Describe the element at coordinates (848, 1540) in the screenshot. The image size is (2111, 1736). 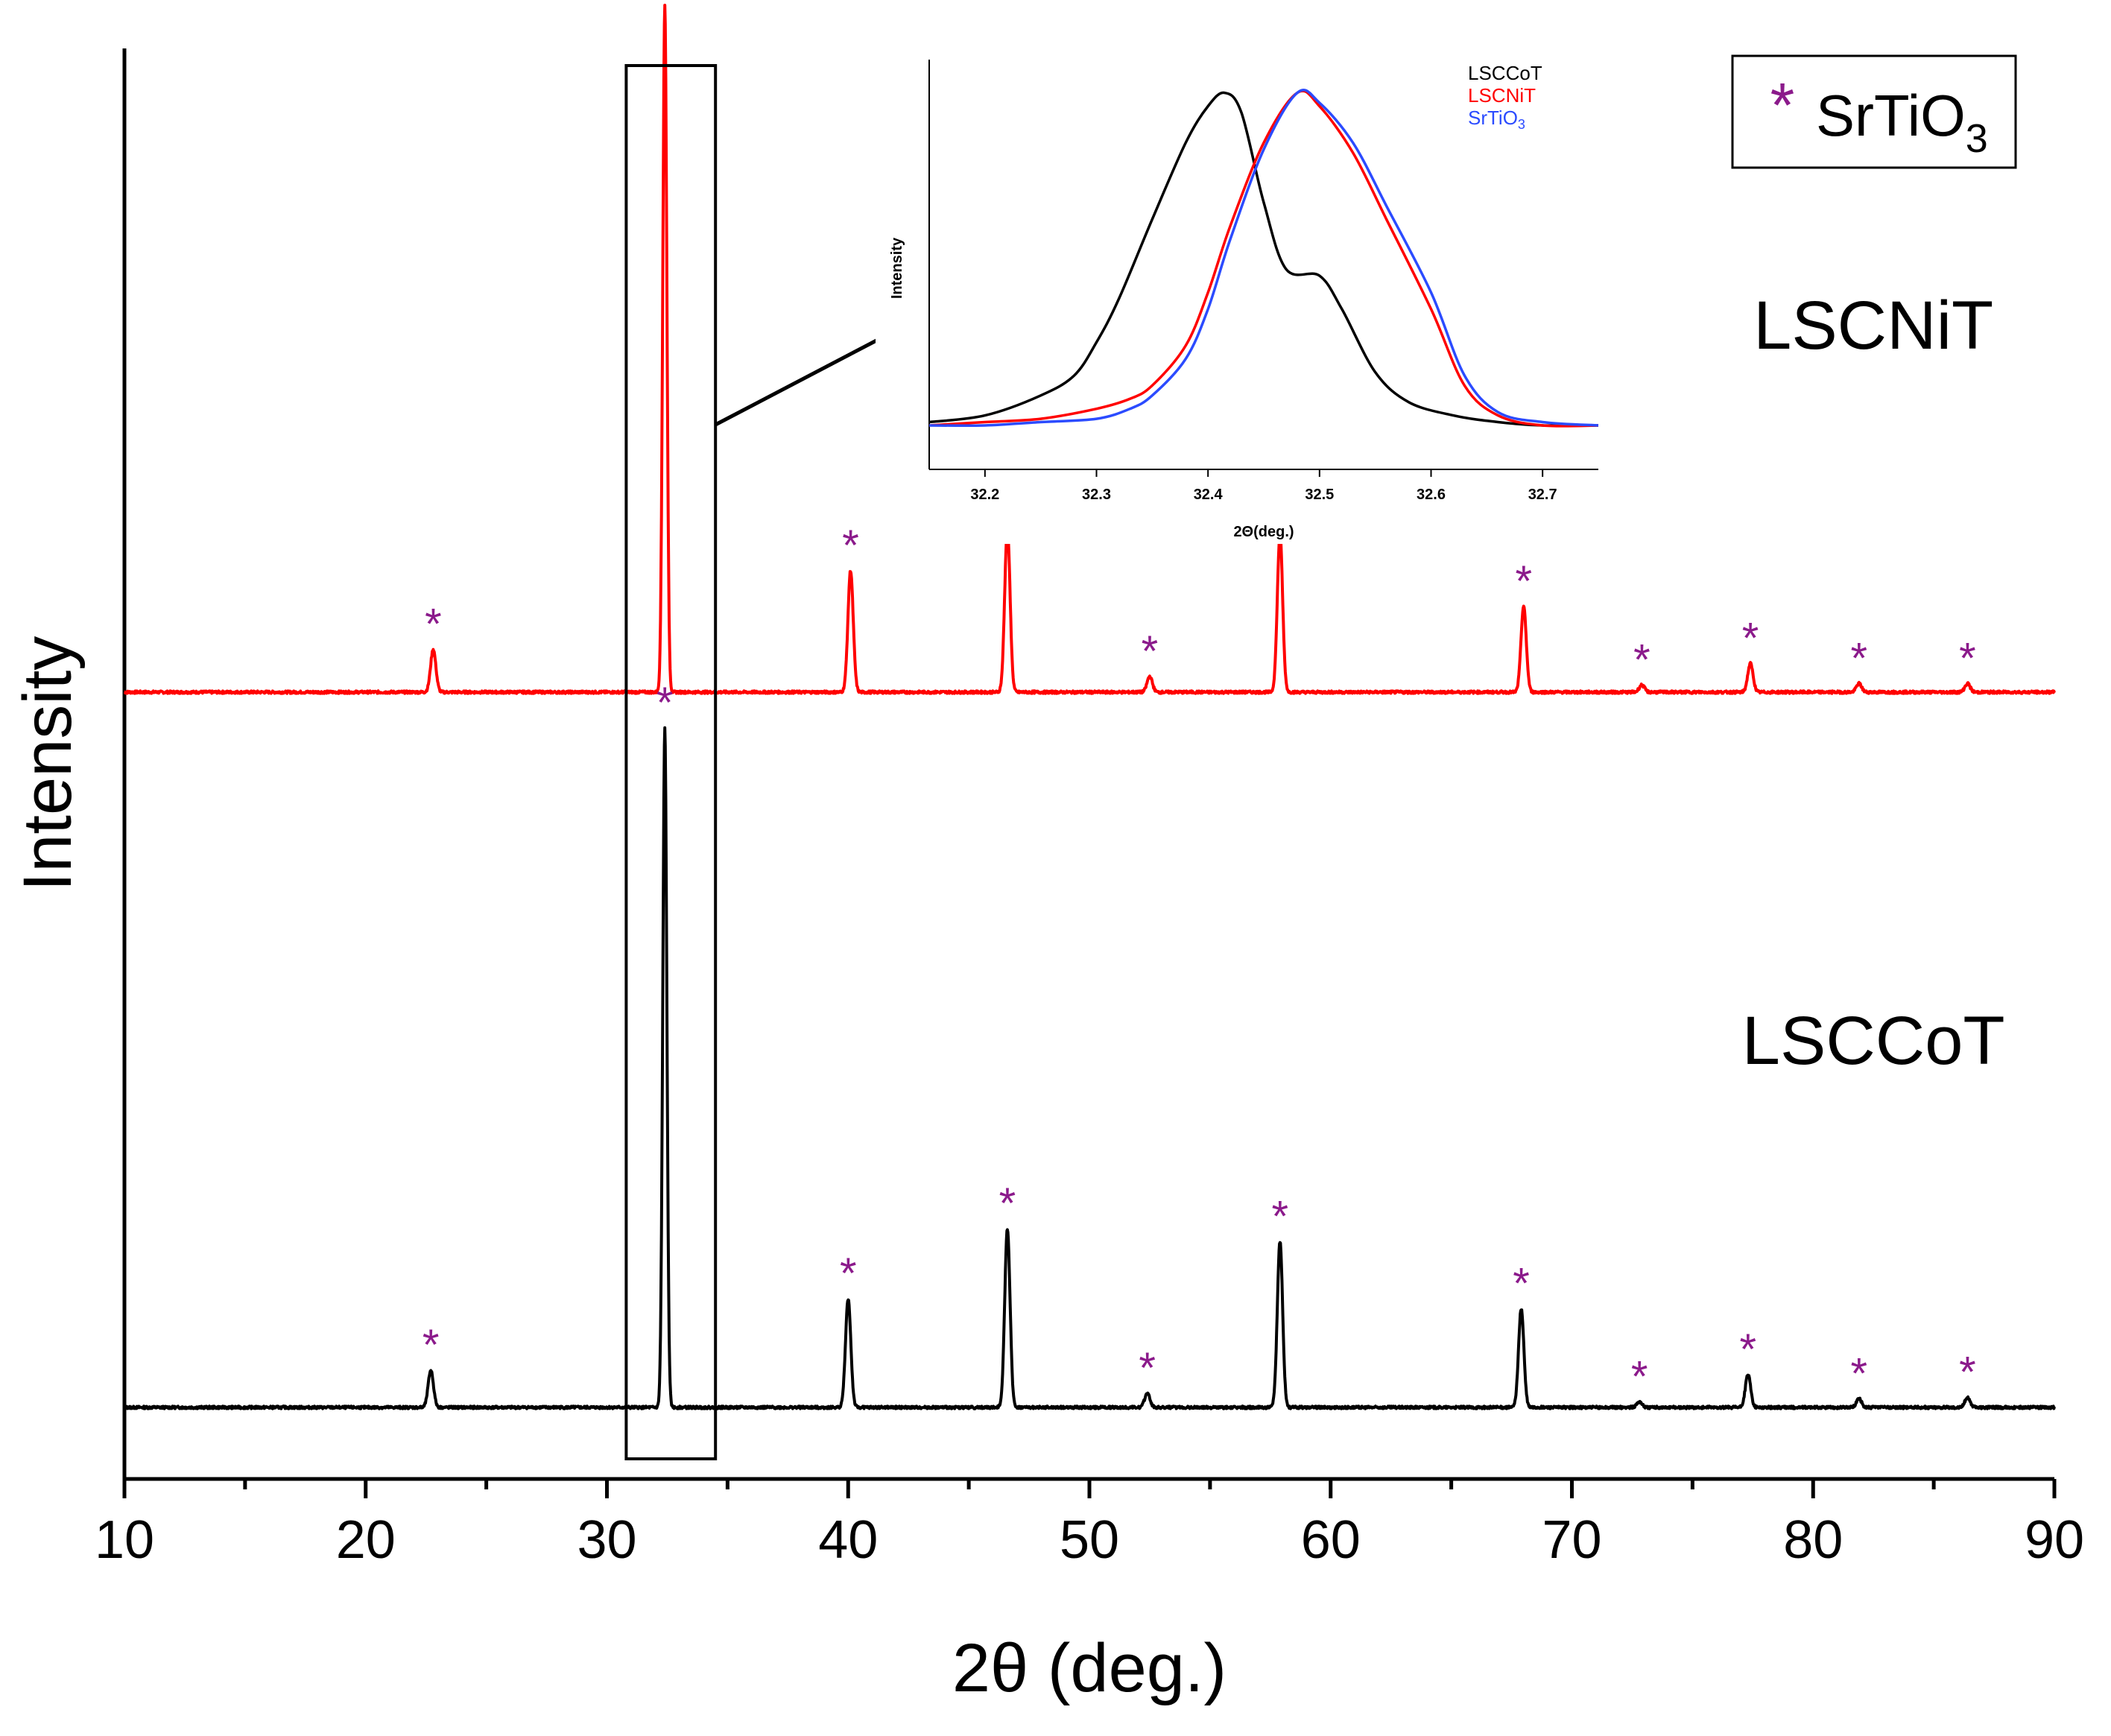
I see `x-tick-label: 40` at that location.